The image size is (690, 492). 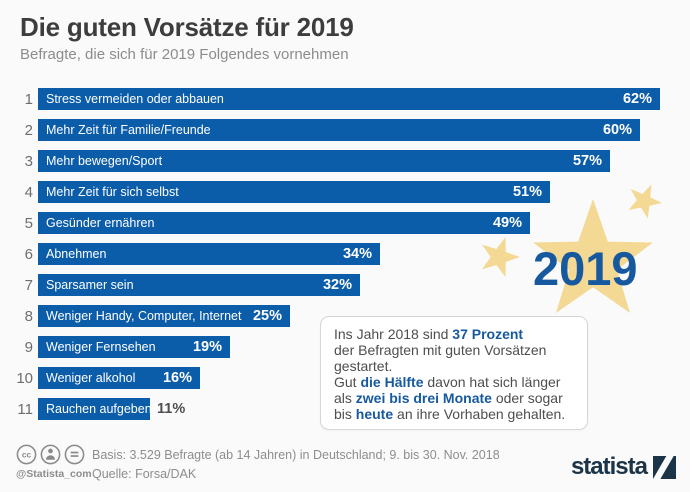 I want to click on bar: Weniger Handy, Computer, Internet 25%, so click(x=164, y=316).